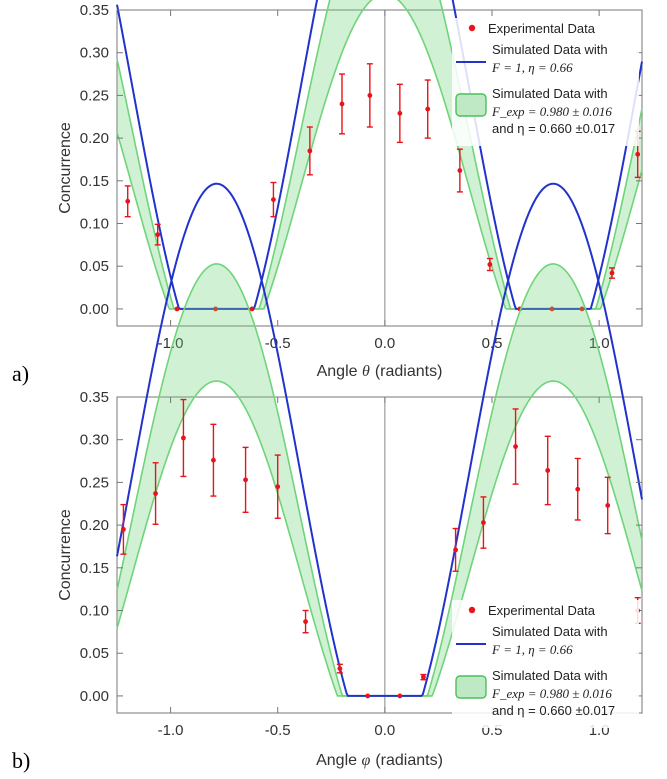 This screenshot has width=667, height=779. What do you see at coordinates (492, 343) in the screenshot?
I see `x-tick-label: 0.5` at bounding box center [492, 343].